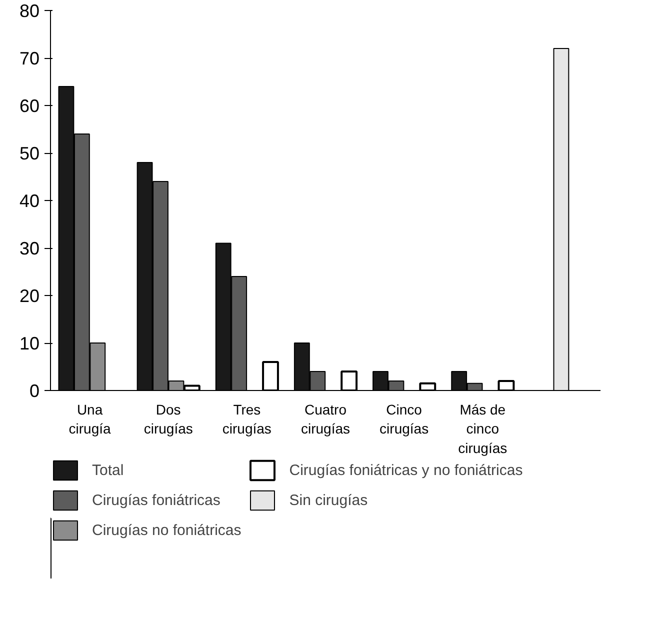 This screenshot has width=647, height=635. Describe the element at coordinates (34, 391) in the screenshot. I see `y-tick-label: 0` at that location.